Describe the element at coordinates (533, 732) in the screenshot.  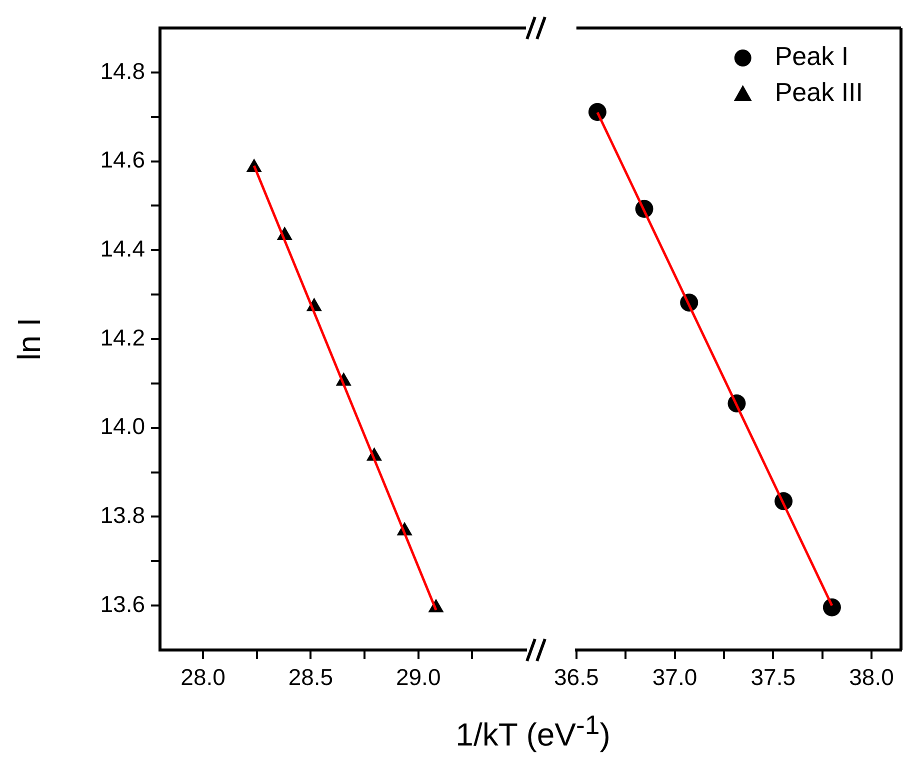
I see `x-axis-title: 1/kT (eV$^{-1}$)` at that location.